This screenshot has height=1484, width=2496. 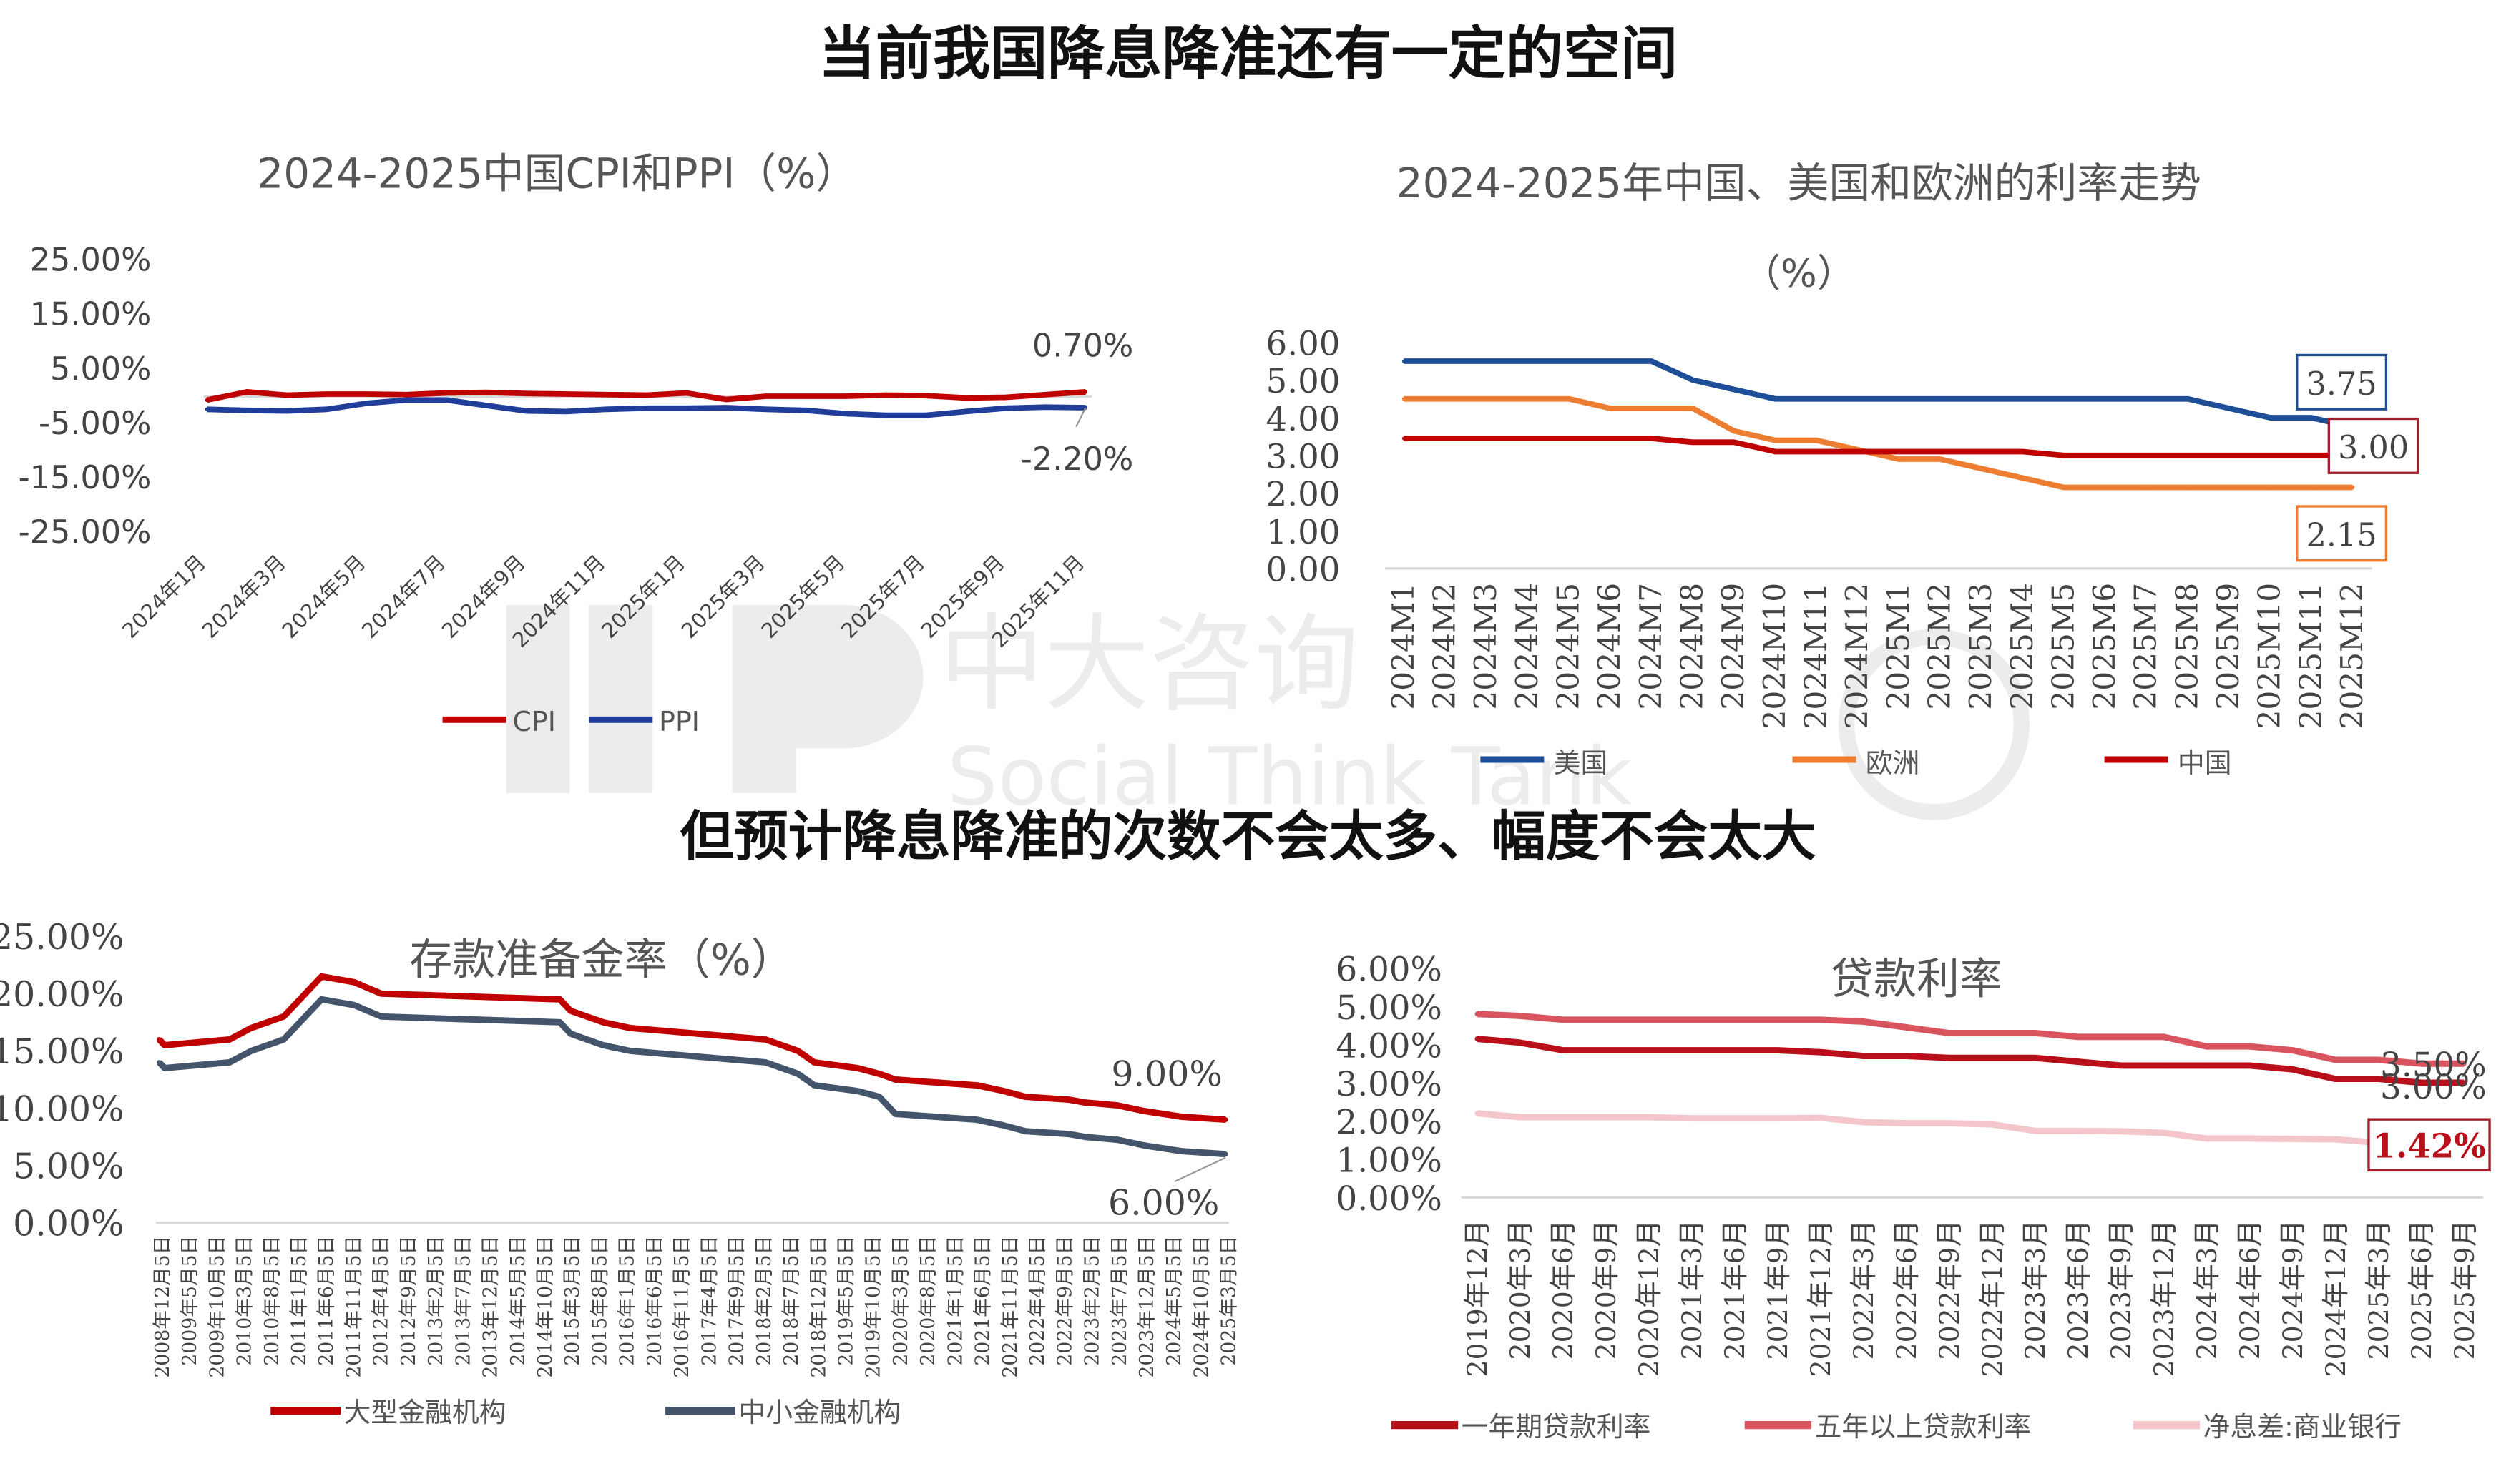 What do you see at coordinates (1924, 1427) in the screenshot?
I see `legend-label-loan5: 五年以上贷款利率` at bounding box center [1924, 1427].